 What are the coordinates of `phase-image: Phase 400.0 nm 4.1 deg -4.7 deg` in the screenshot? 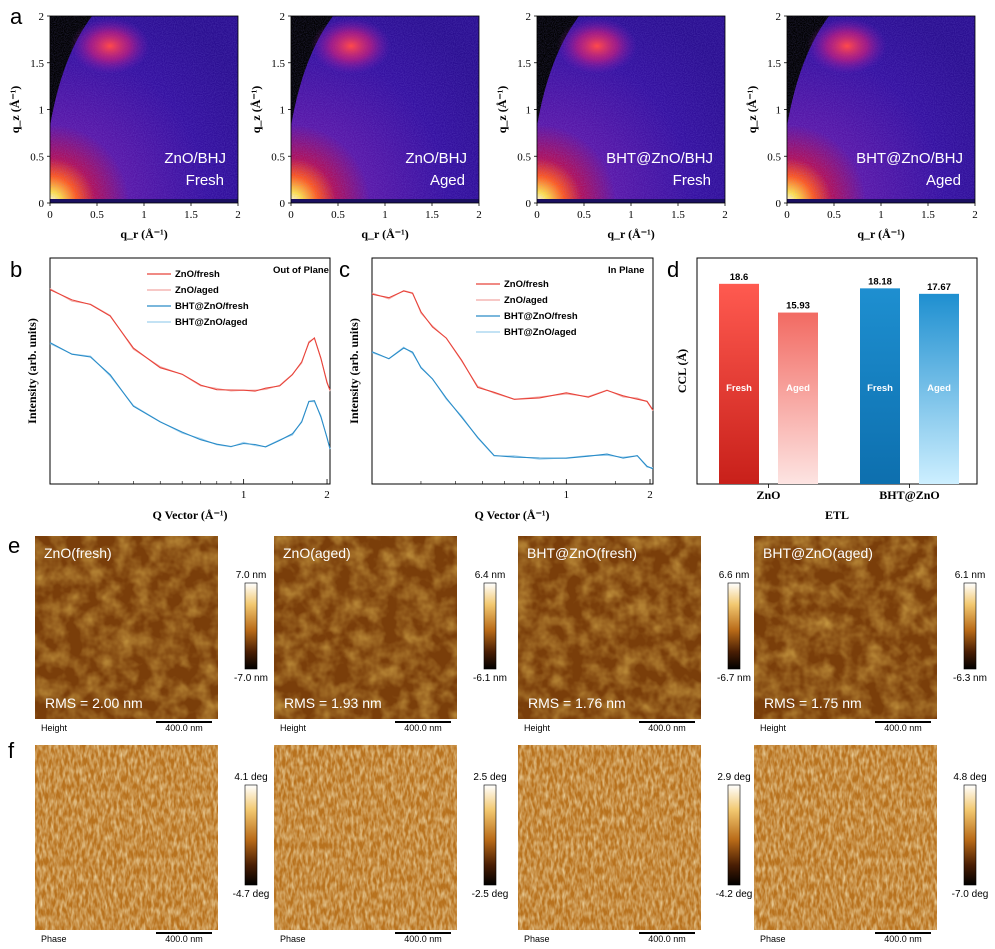 It's located at (152, 844).